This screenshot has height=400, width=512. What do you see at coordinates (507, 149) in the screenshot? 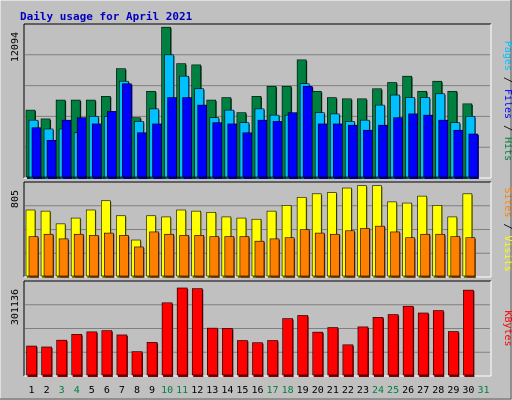
I see `y-axis-label-part: Hits` at bounding box center [507, 149].